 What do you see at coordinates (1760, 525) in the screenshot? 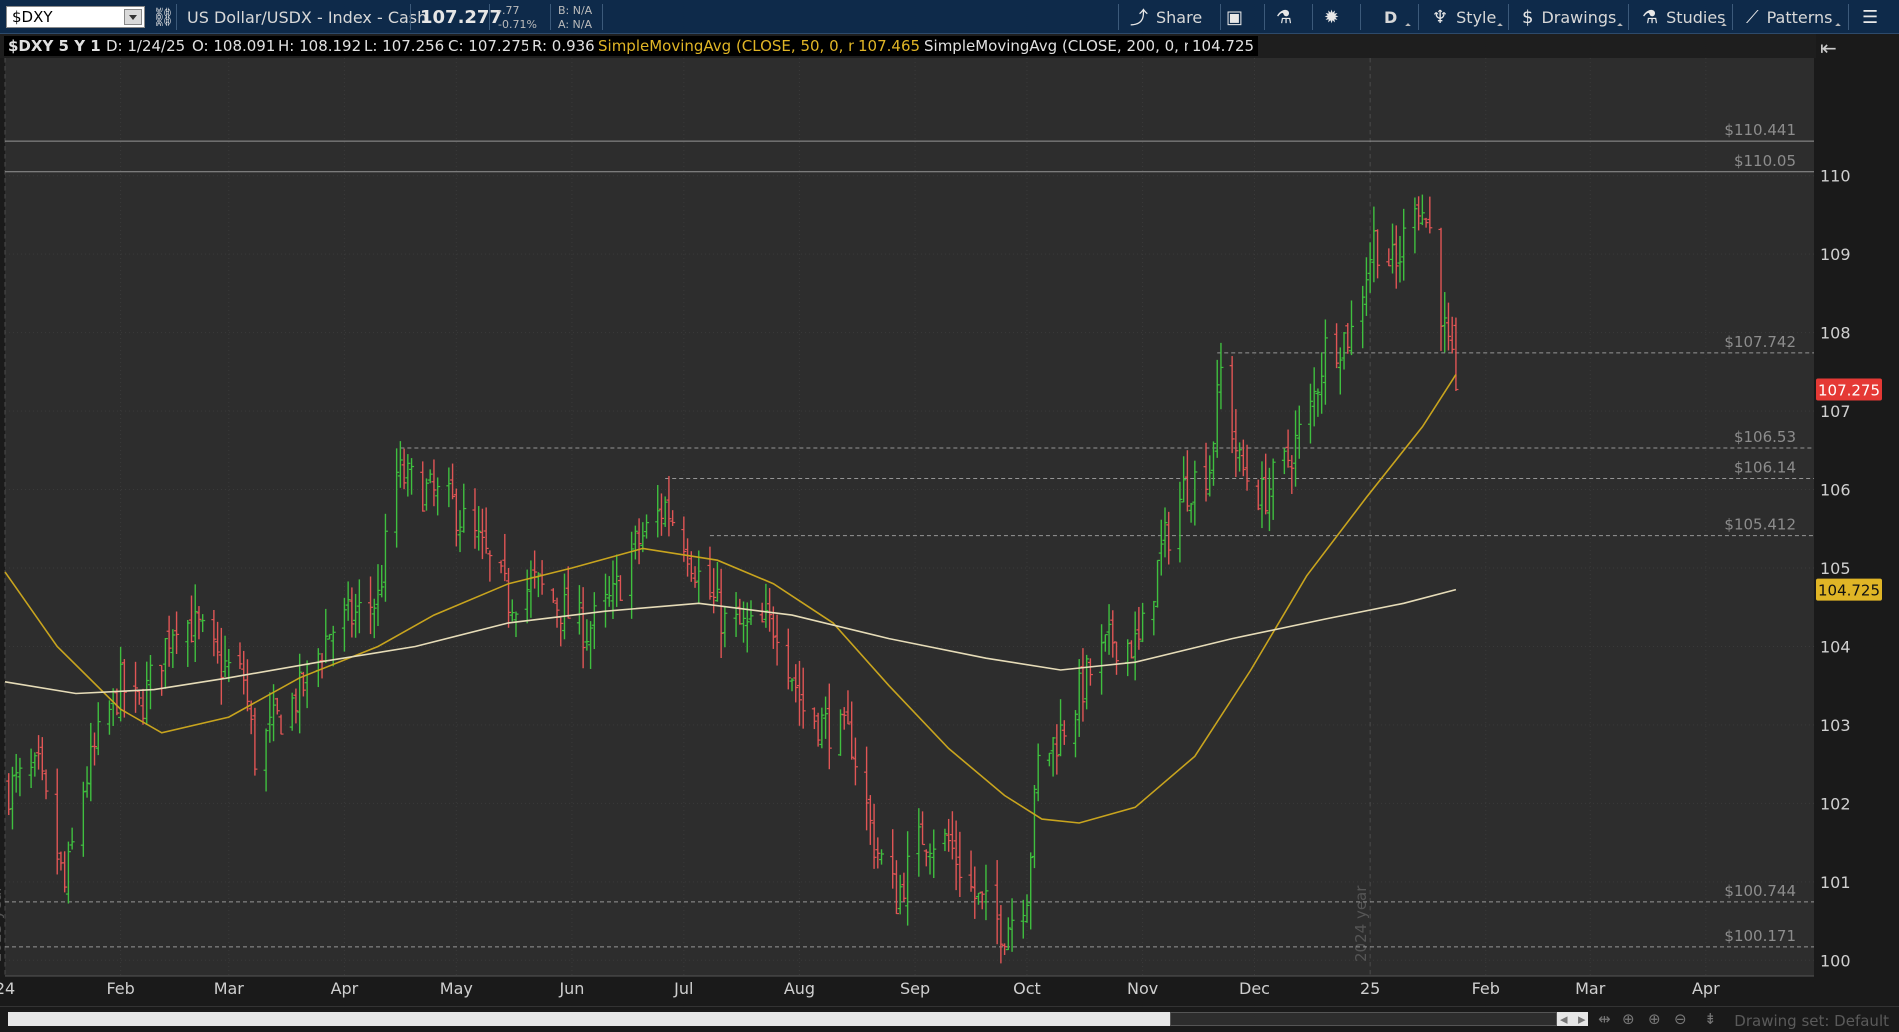
I see `price-level-label: $105.412` at bounding box center [1760, 525].